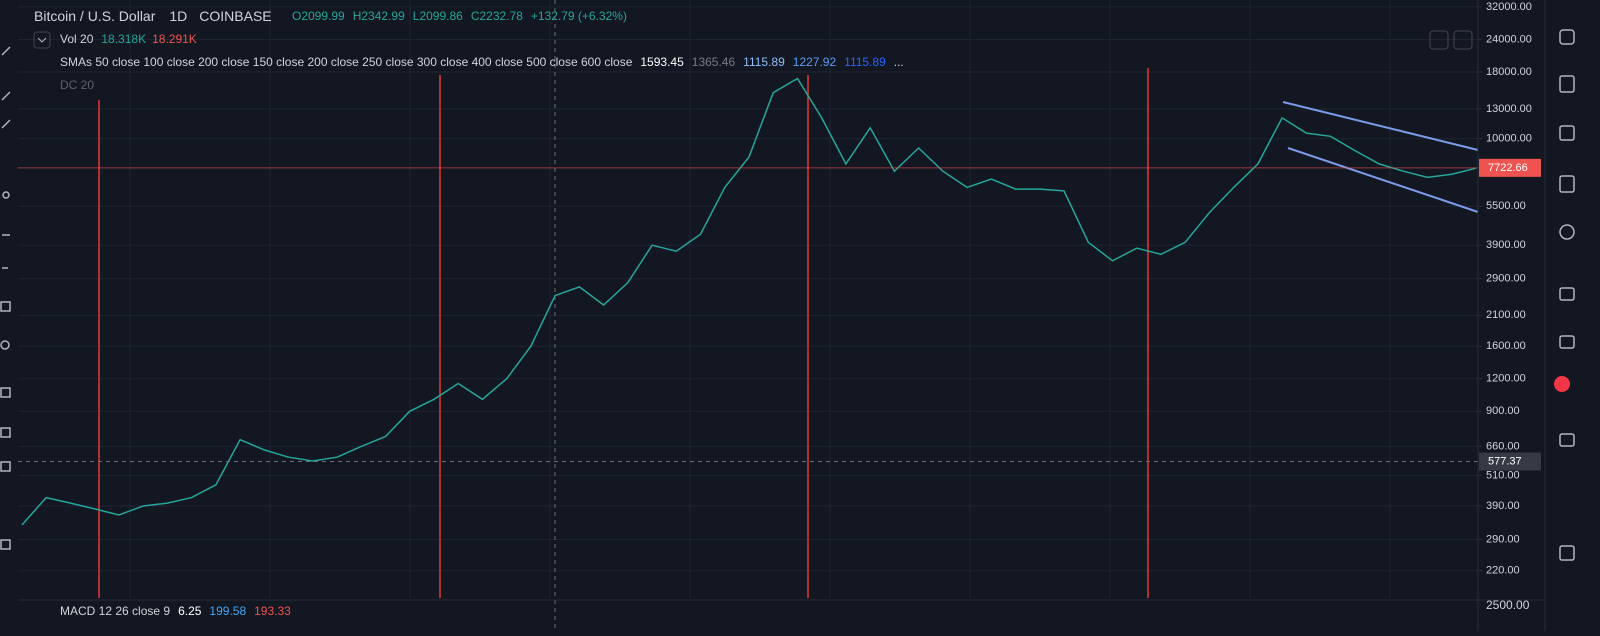 This screenshot has width=1600, height=636. Describe the element at coordinates (1567, 295) in the screenshot. I see `toolbar-icons` at that location.